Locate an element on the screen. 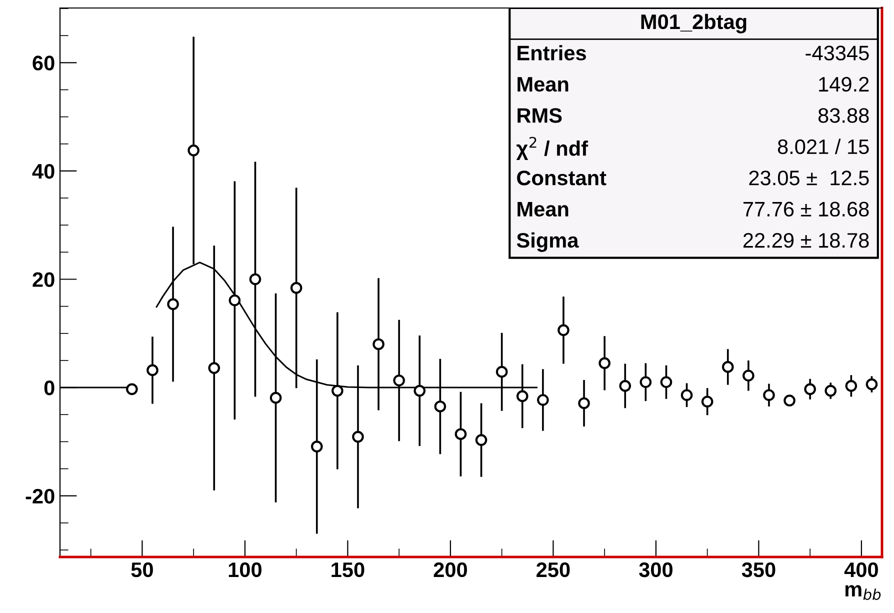  y-tick-label: 40 is located at coordinates (43, 171).